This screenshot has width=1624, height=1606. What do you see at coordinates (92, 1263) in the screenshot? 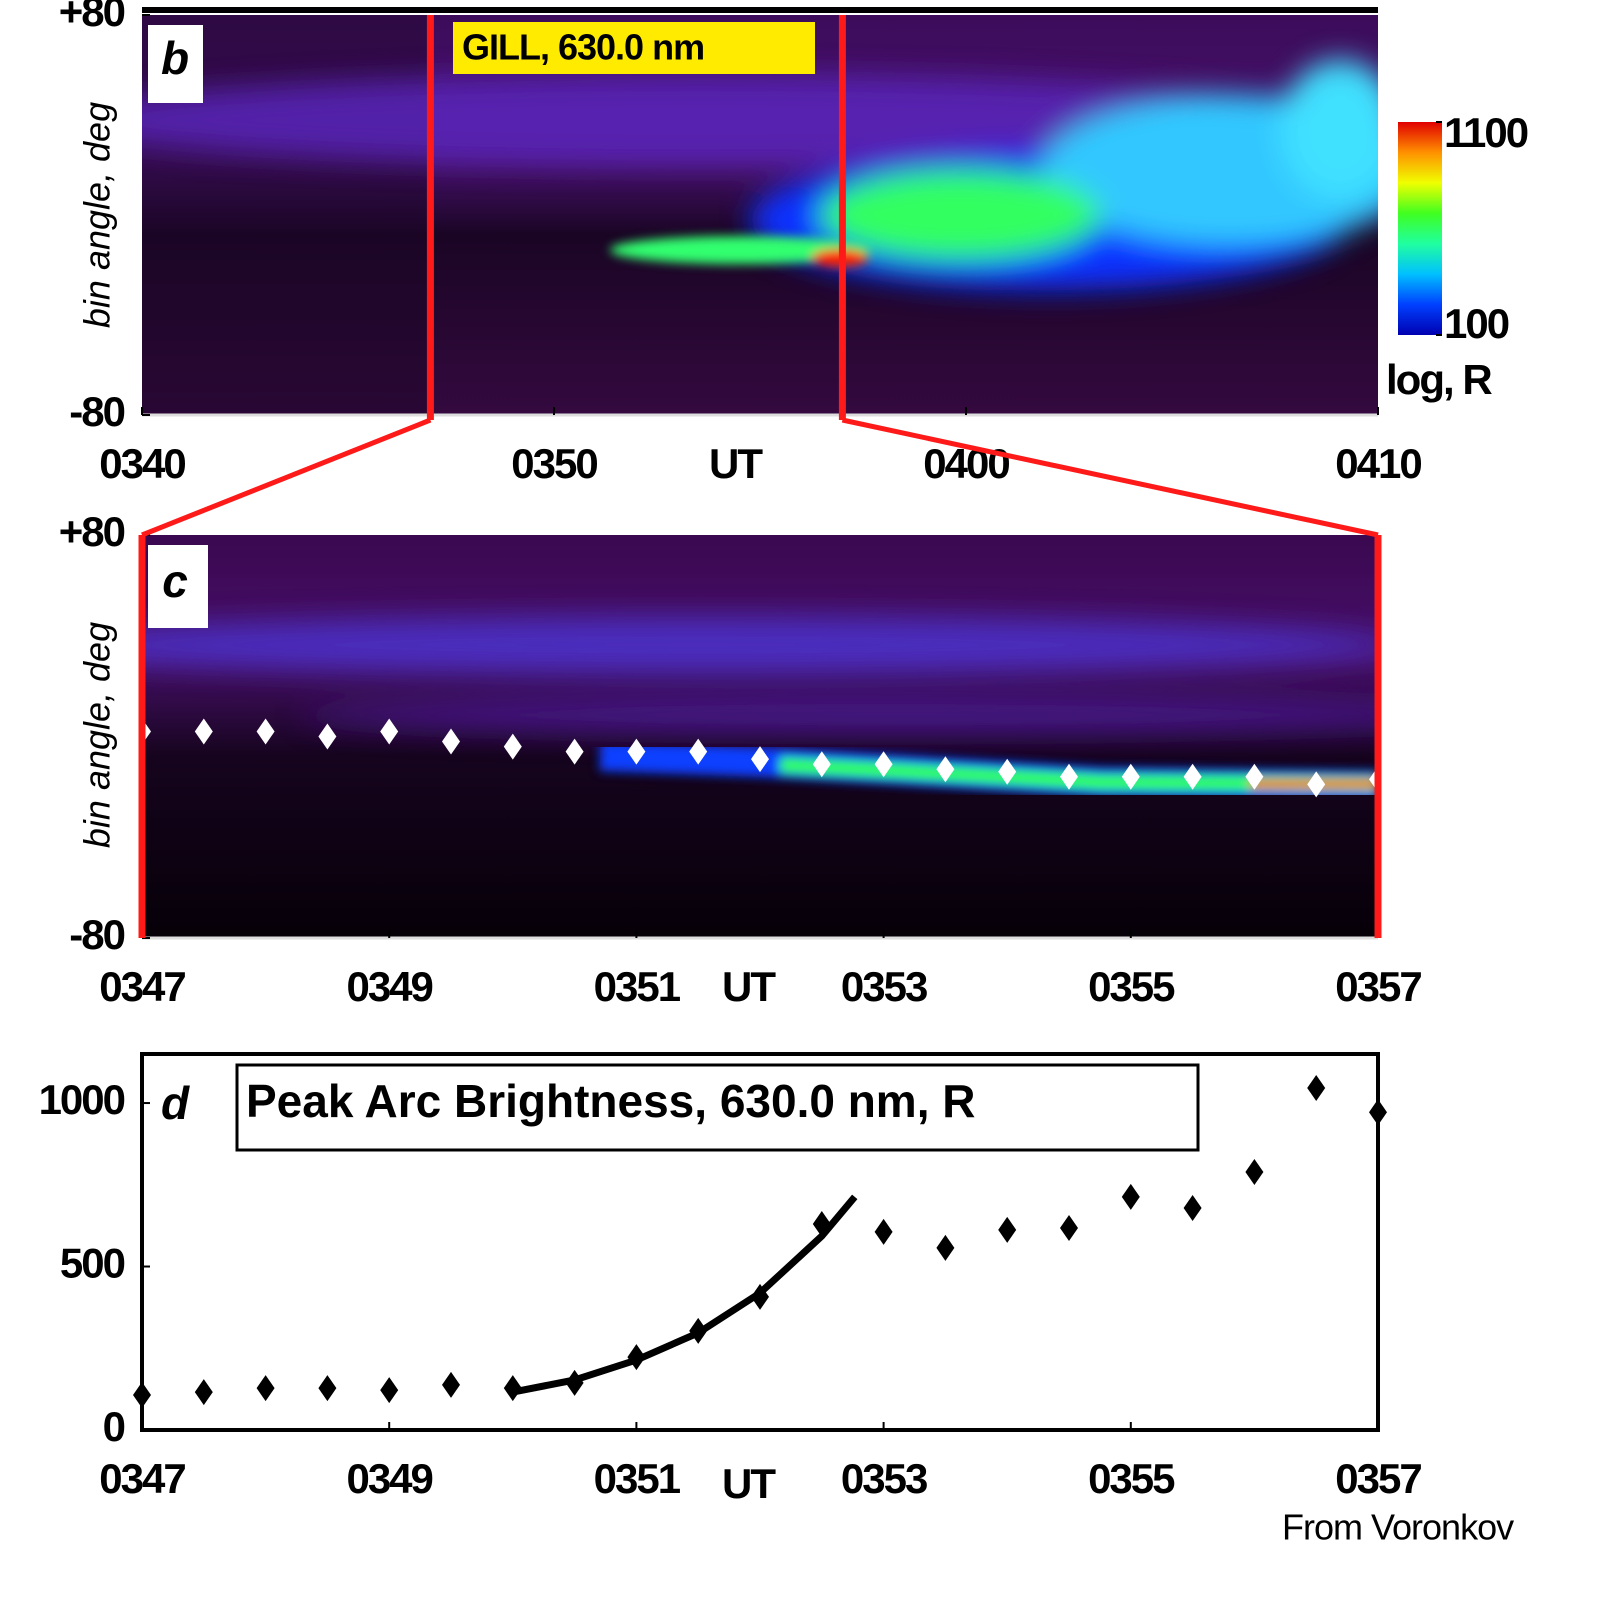
I see `y-tick-label: 500` at bounding box center [92, 1263].